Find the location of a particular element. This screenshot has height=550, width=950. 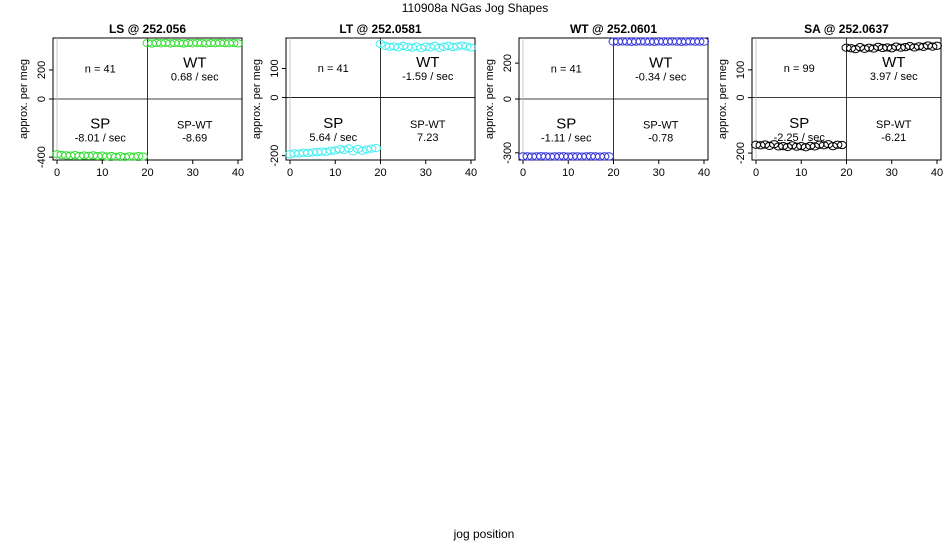

wt-rate: -1.59 / sec is located at coordinates (428, 77).